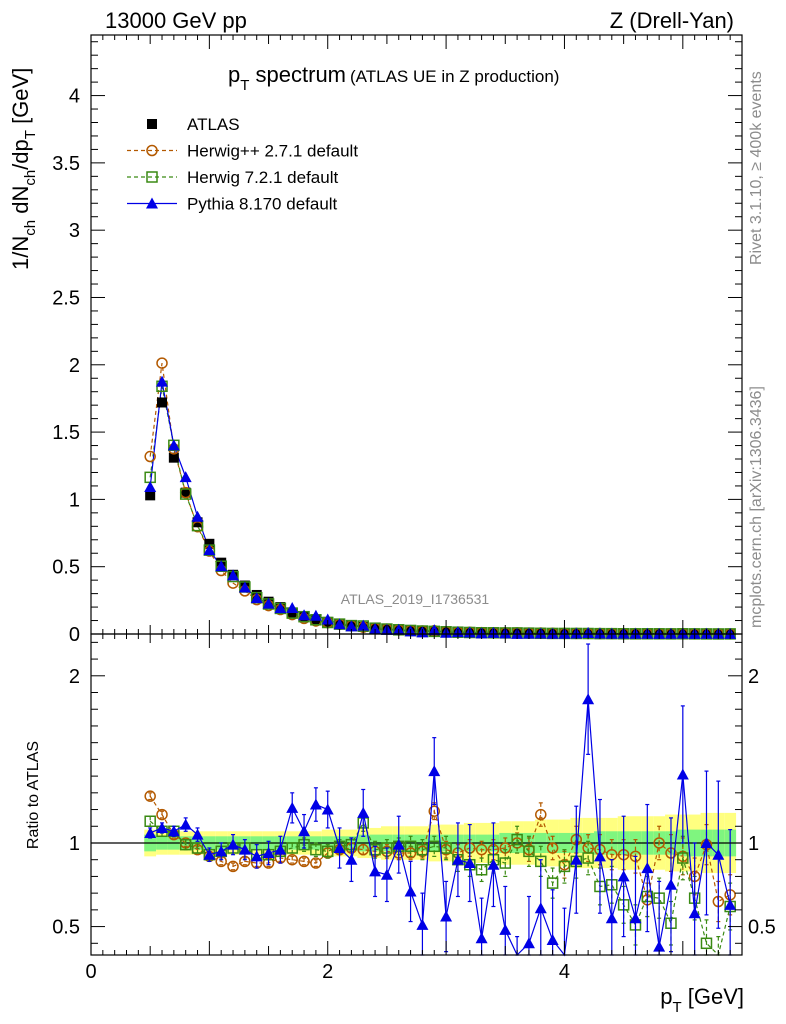 The image size is (786, 1024). What do you see at coordinates (66, 164) in the screenshot?
I see `y-tick-label: 3.5` at bounding box center [66, 164].